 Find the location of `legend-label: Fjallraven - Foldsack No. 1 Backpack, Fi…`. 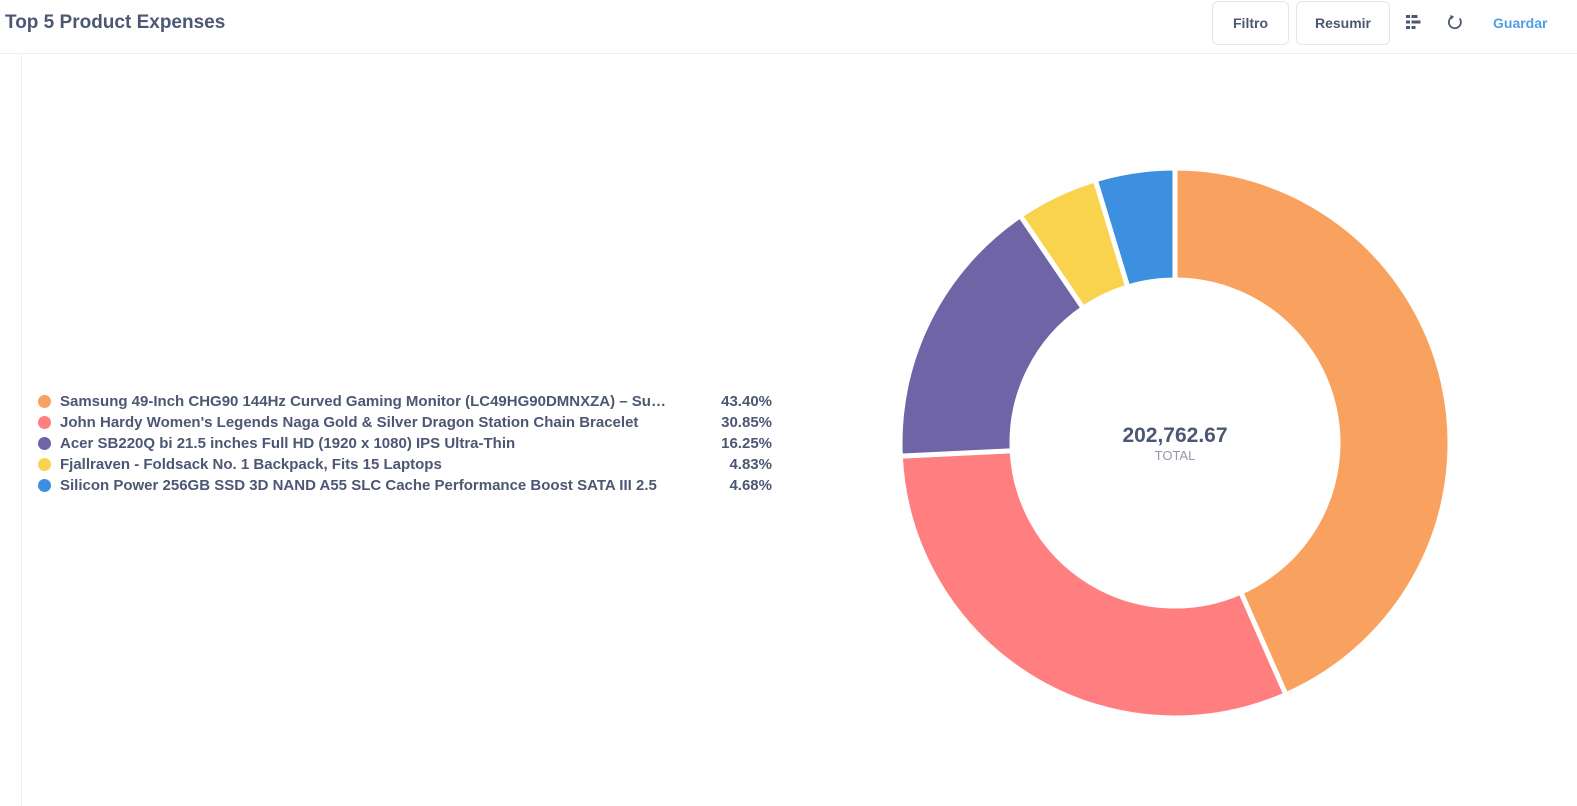

legend-label: Fjallraven - Foldsack No. 1 Backpack, Fi… is located at coordinates (251, 464).